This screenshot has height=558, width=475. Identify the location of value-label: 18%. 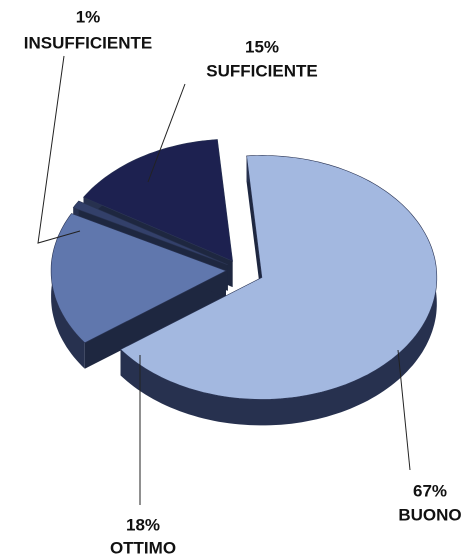
(143, 524).